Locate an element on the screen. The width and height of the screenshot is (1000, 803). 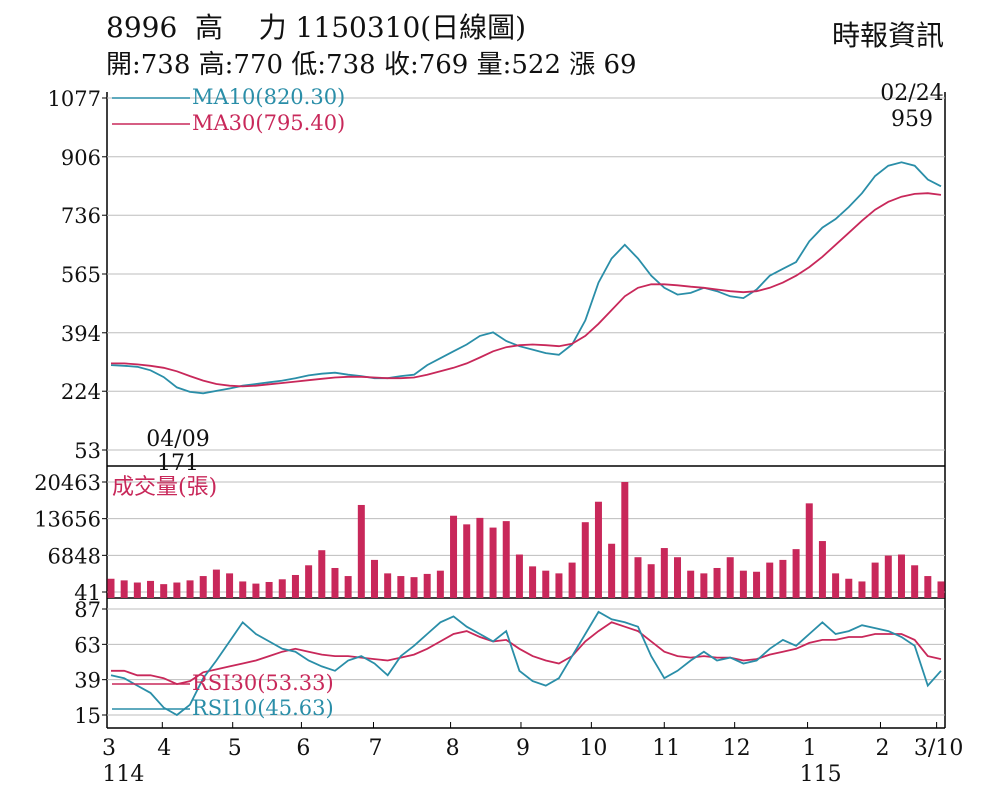
x-tick-label: 4 is located at coordinates (164, 748).